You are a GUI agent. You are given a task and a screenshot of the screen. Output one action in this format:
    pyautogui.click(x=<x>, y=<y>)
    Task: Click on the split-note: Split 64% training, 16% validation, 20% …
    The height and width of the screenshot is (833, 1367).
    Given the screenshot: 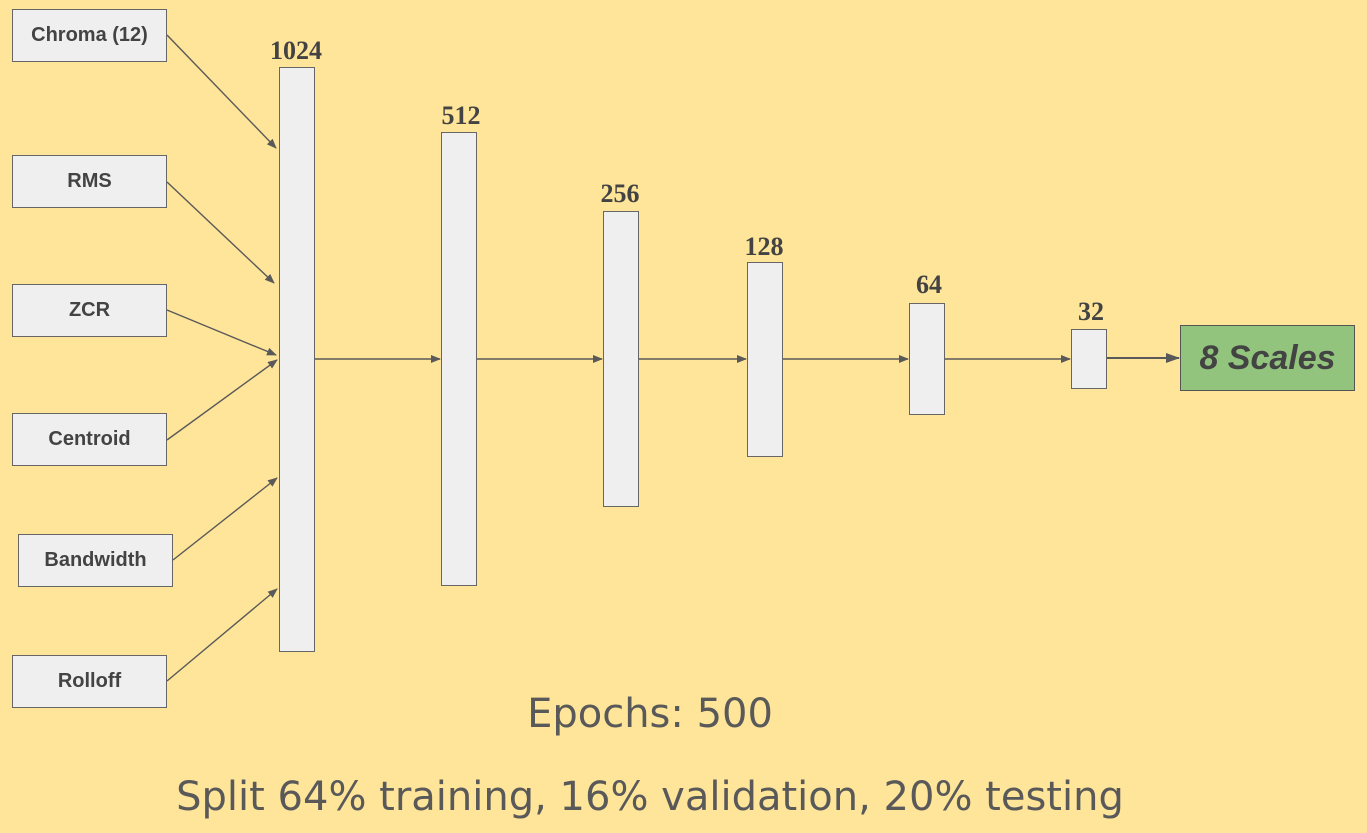 What is the action you would take?
    pyautogui.click(x=650, y=797)
    